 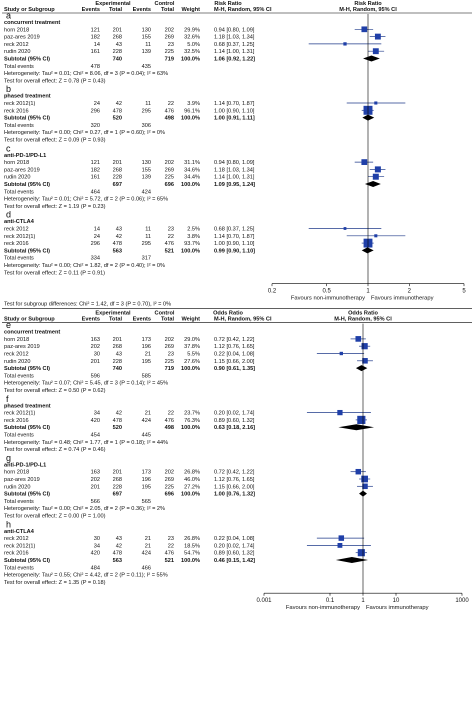 What do you see at coordinates (171, 414) in the screenshot?
I see `p1-g1-s0-ctl-total: 22` at bounding box center [171, 414].